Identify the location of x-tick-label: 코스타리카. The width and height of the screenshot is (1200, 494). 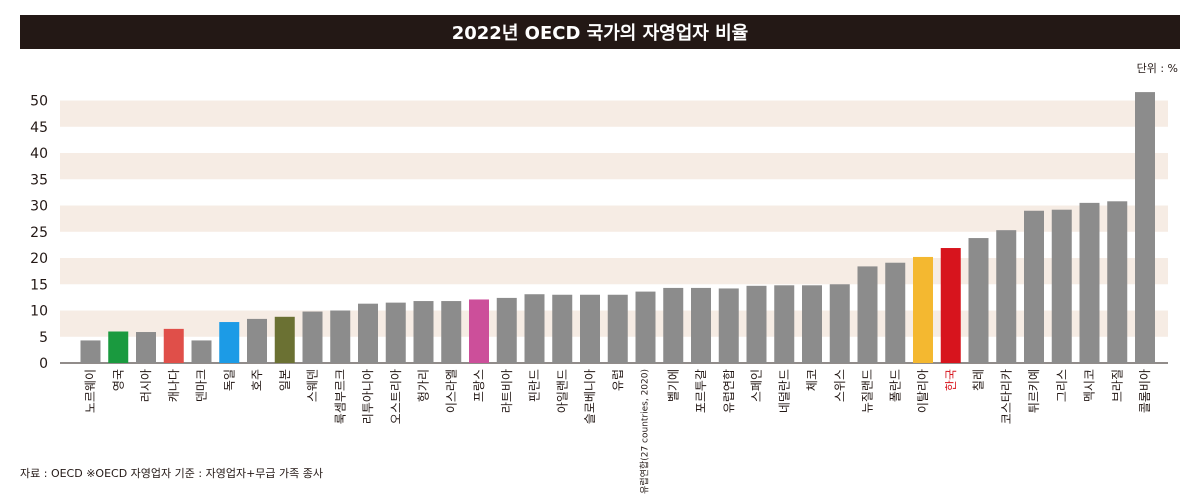
(1006, 396).